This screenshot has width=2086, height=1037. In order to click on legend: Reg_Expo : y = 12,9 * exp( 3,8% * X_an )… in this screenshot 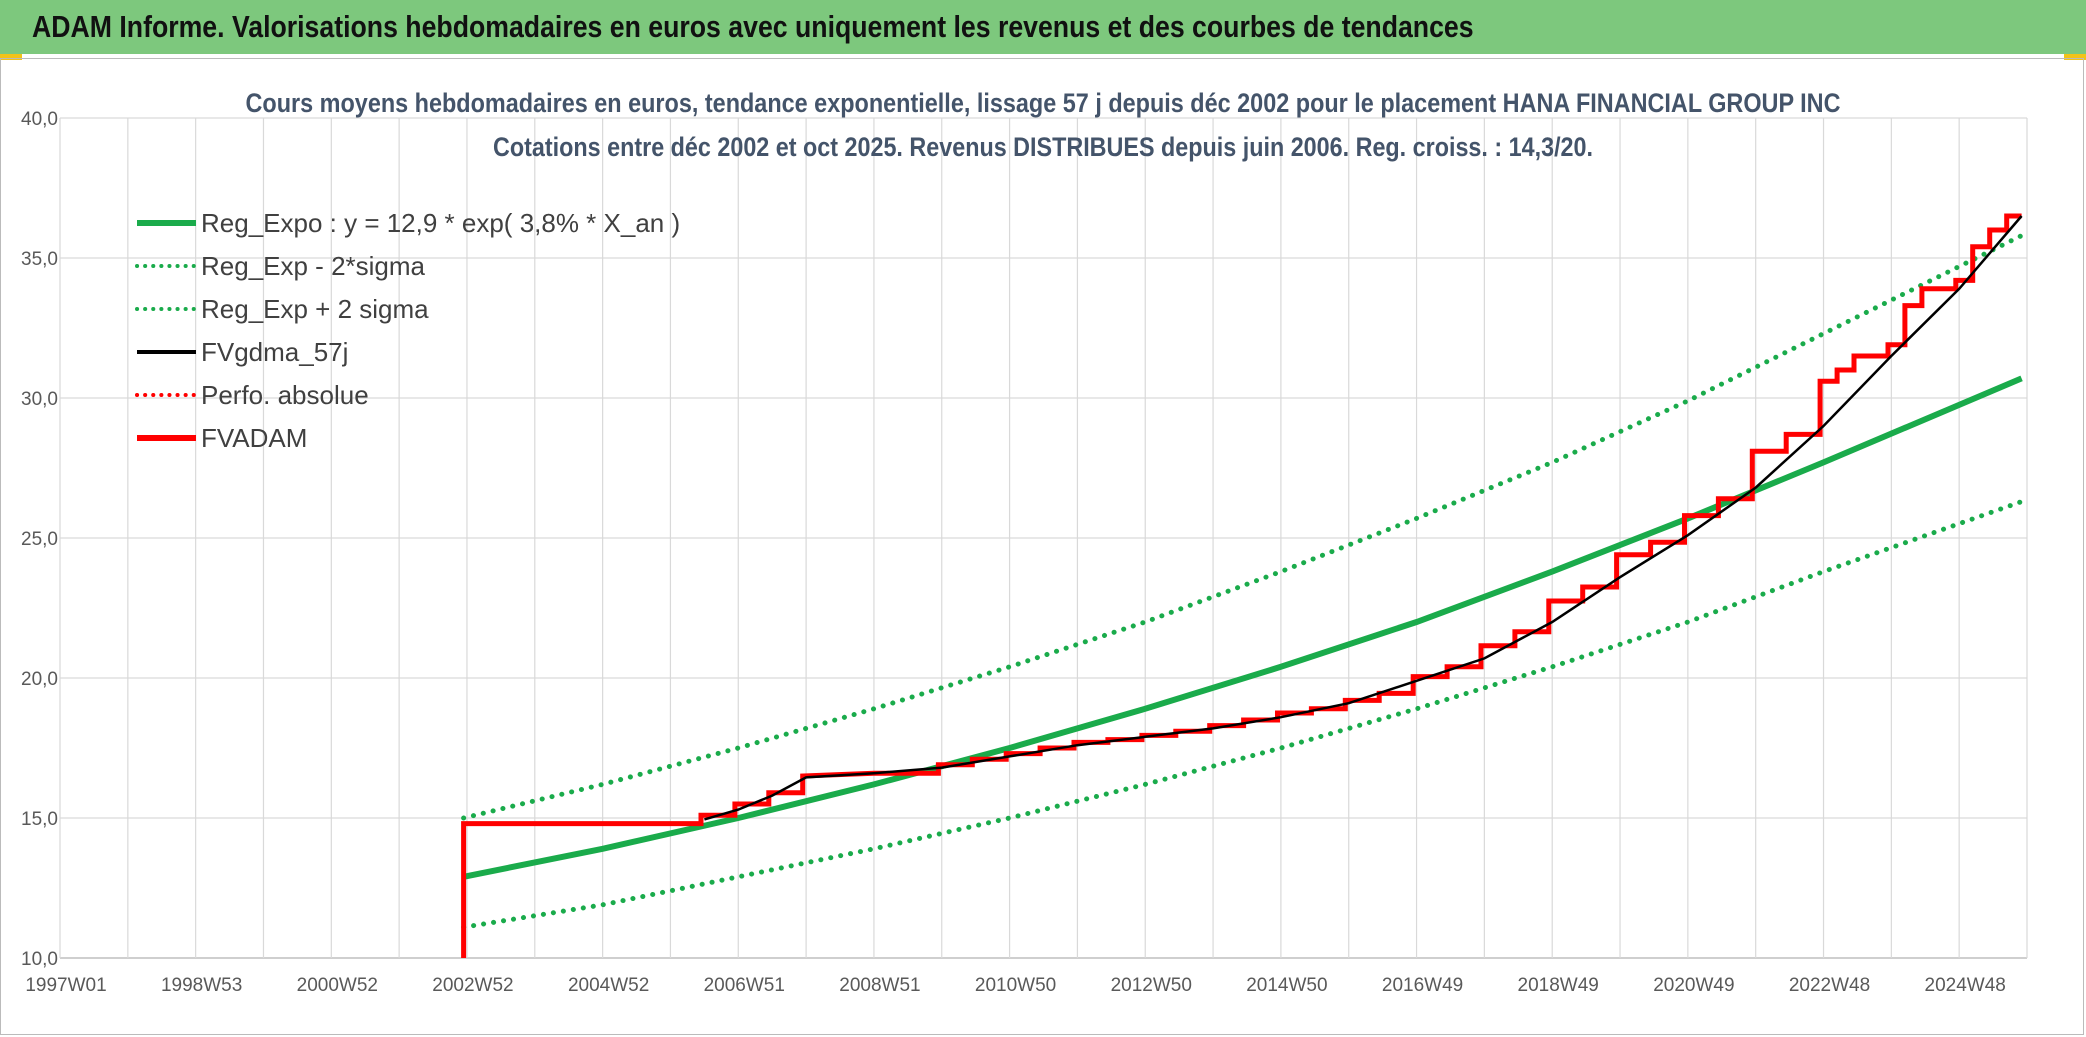, I will do `click(407, 330)`.